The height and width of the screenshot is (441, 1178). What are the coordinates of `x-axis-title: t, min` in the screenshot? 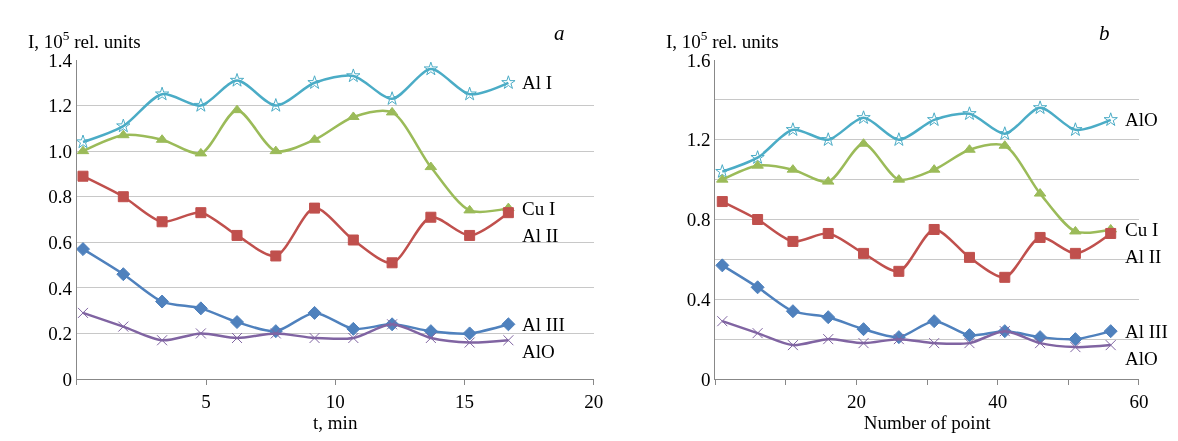 It's located at (335, 422).